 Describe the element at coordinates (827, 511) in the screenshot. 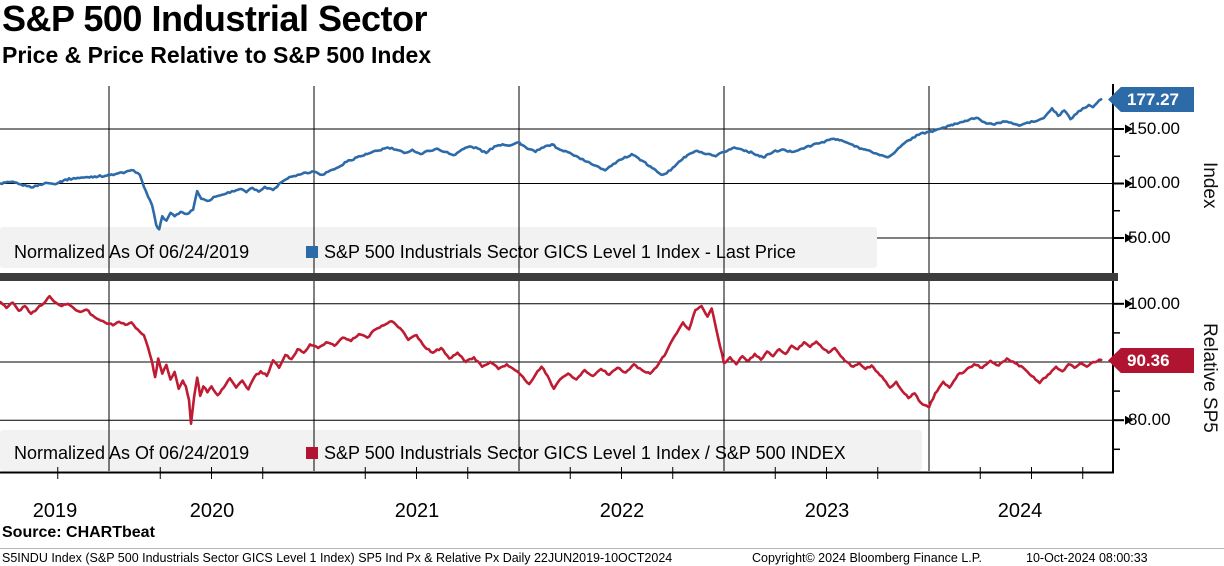

I see `xtick-2023: 2023` at that location.